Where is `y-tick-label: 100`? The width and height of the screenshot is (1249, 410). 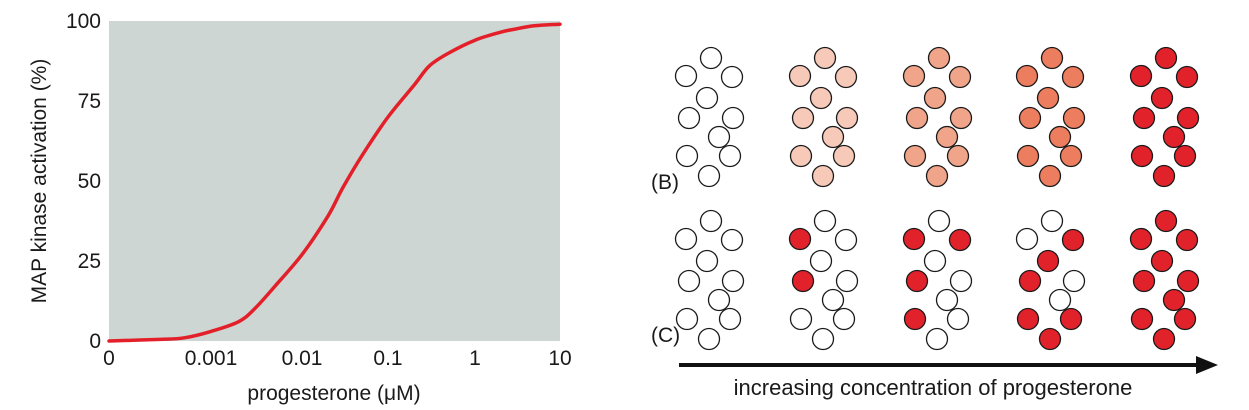
y-tick-label: 100 is located at coordinates (83, 21).